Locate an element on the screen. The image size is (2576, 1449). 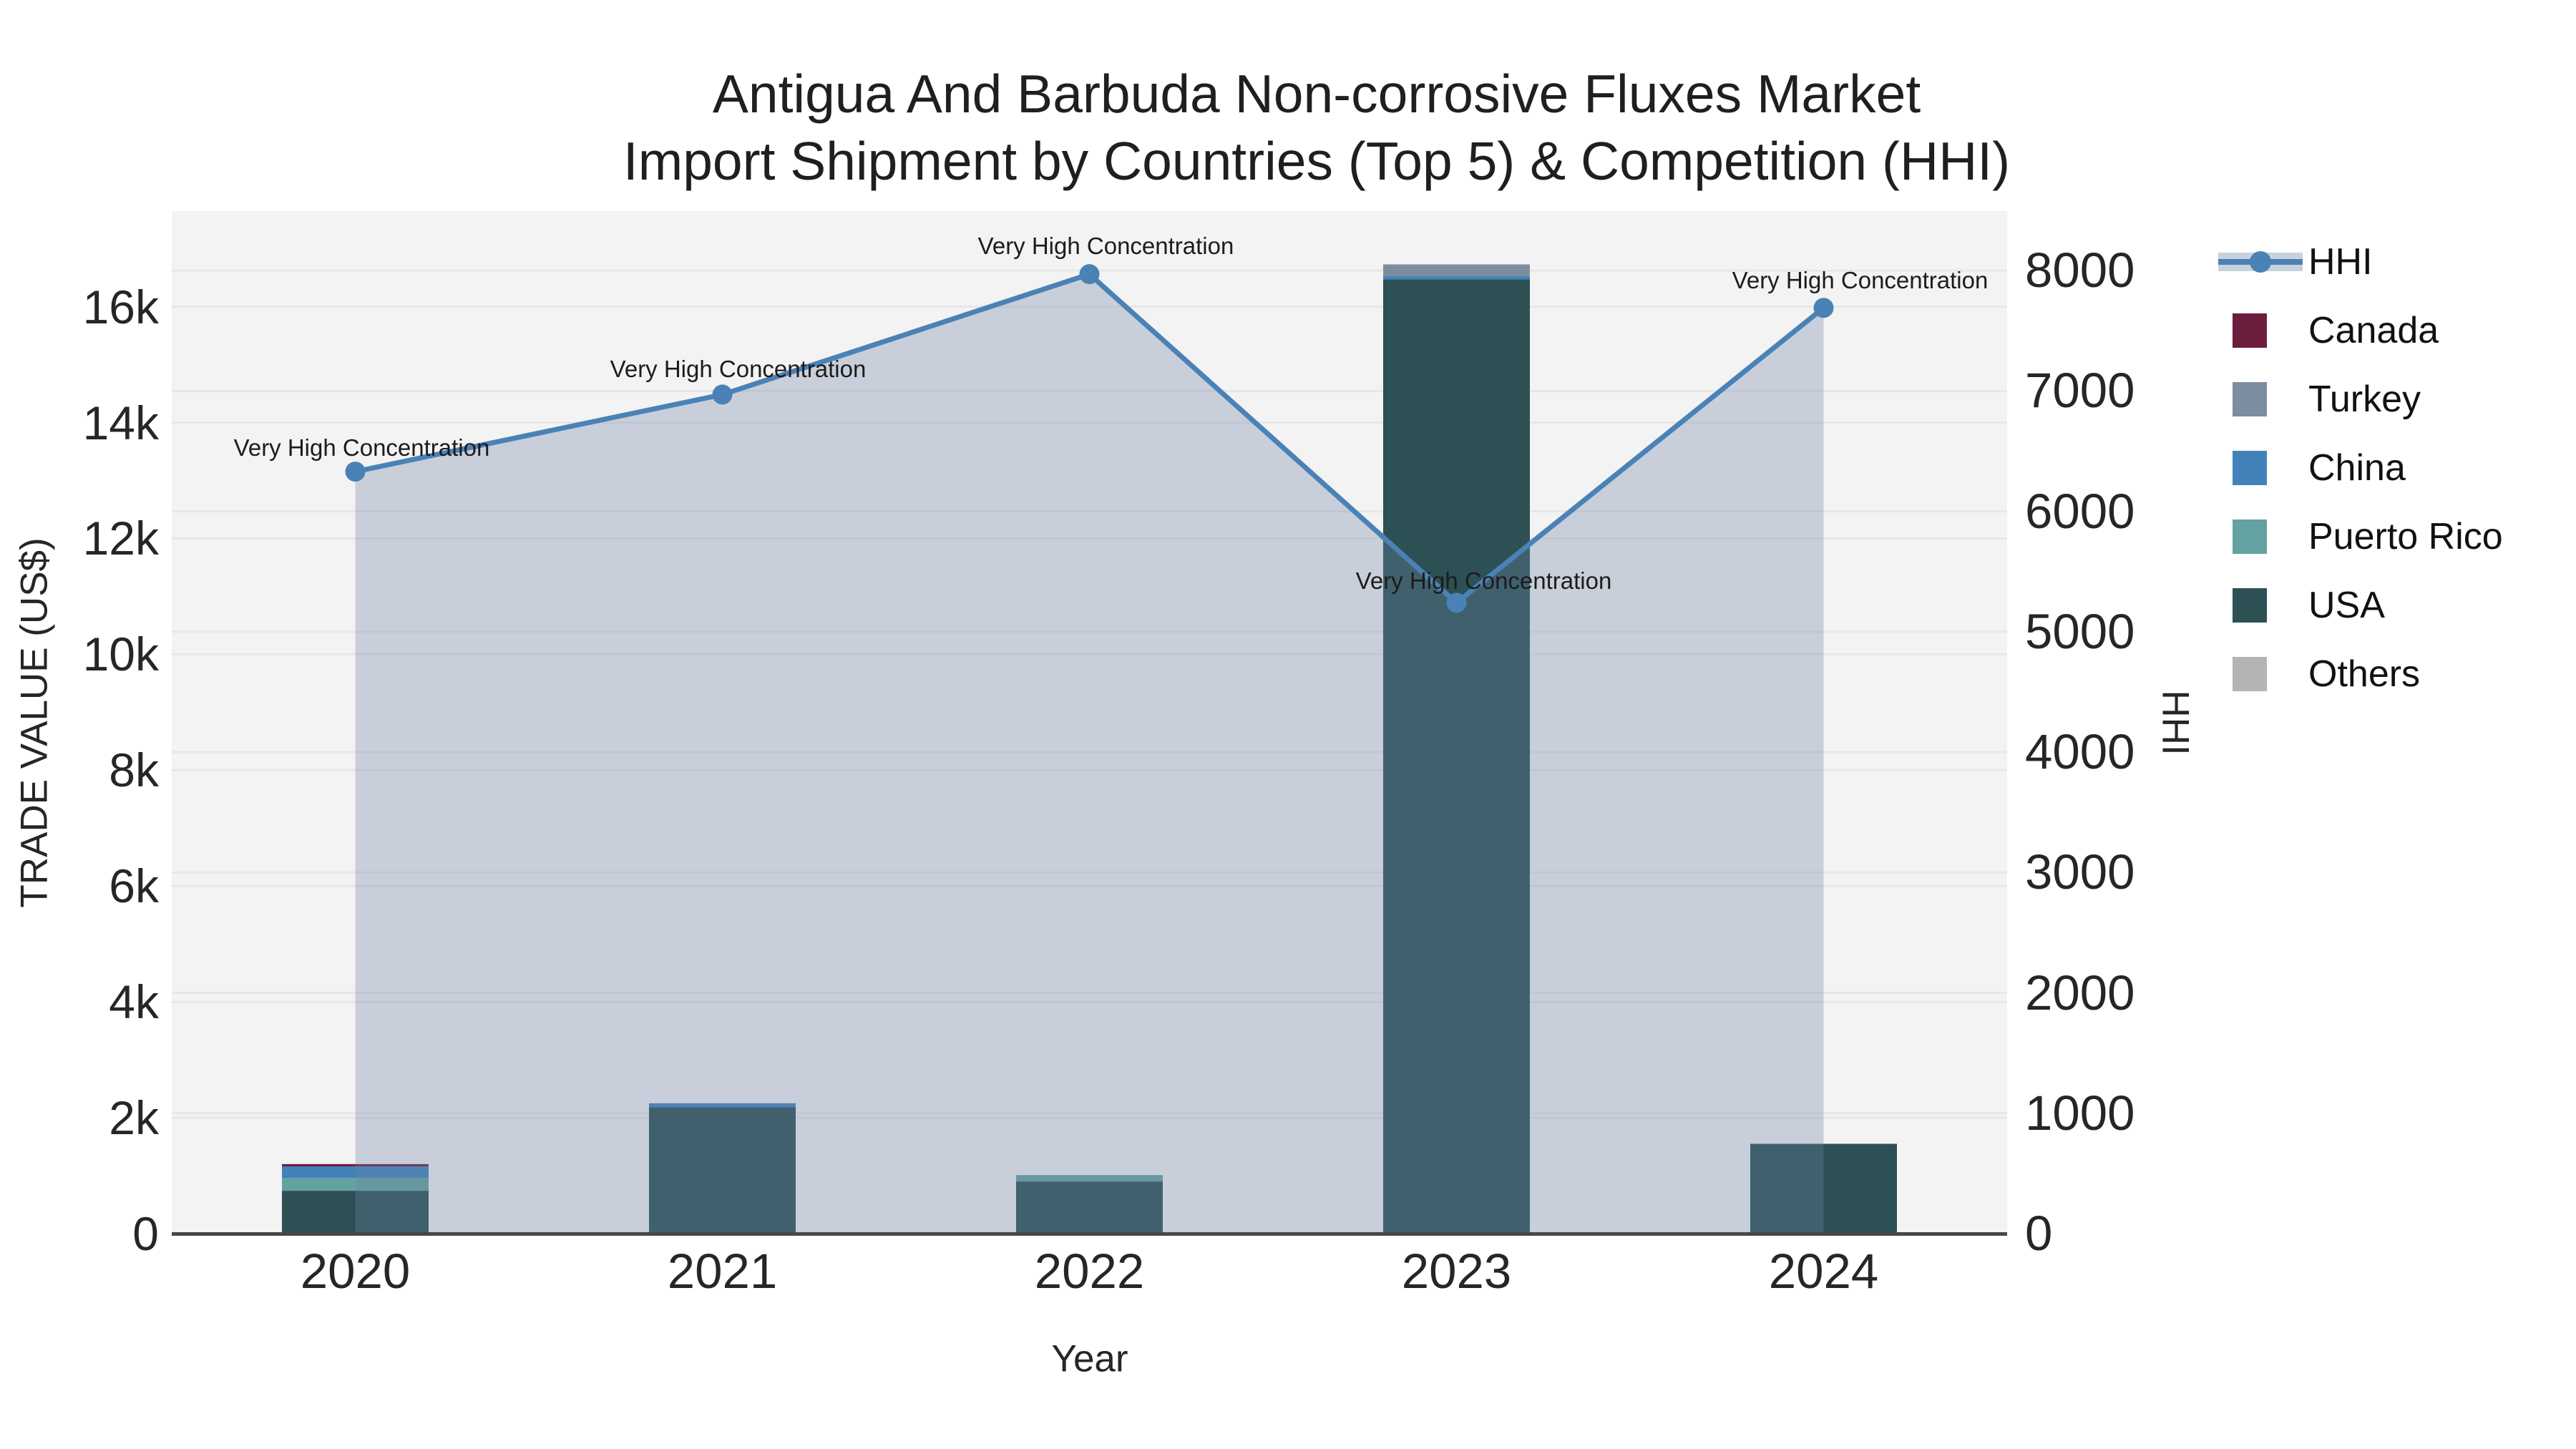
bar-segment-canada-2020 is located at coordinates (355, 1165).